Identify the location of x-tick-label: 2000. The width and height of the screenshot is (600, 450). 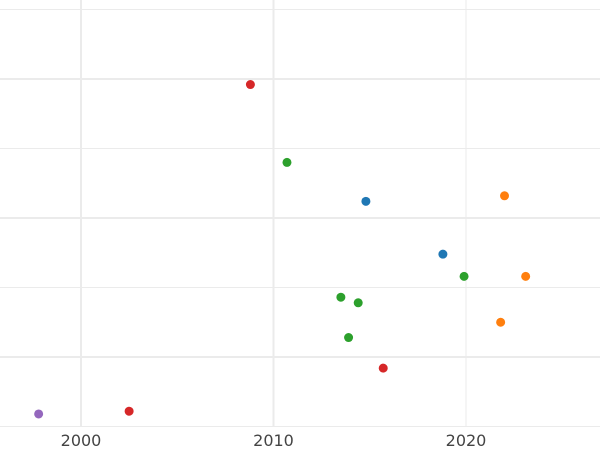
(81, 440).